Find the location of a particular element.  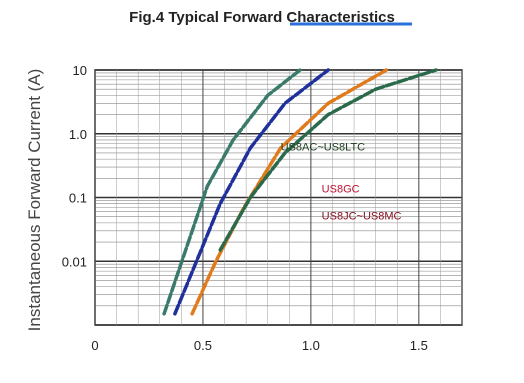

annotation-label: US8AC~US8LTC is located at coordinates (323, 147).